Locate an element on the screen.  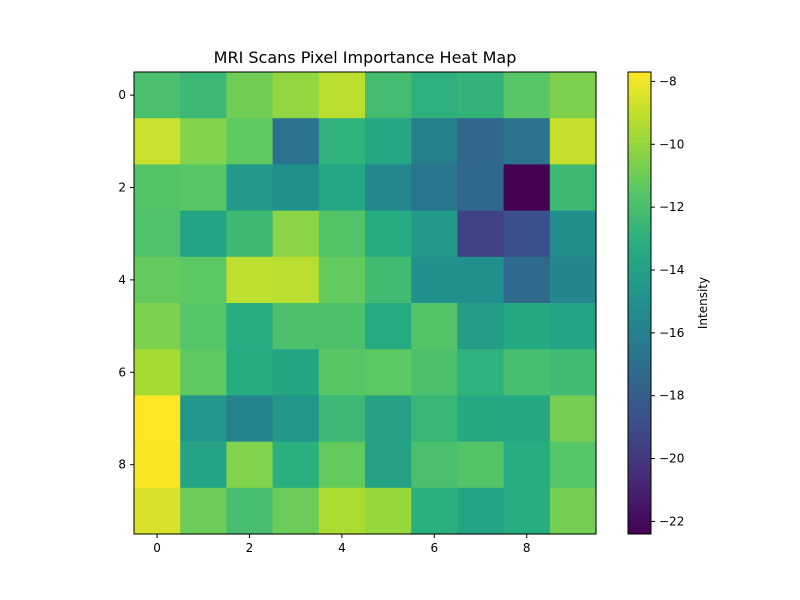
y-axis: 0 2 4 6 8 is located at coordinates (126, 280).